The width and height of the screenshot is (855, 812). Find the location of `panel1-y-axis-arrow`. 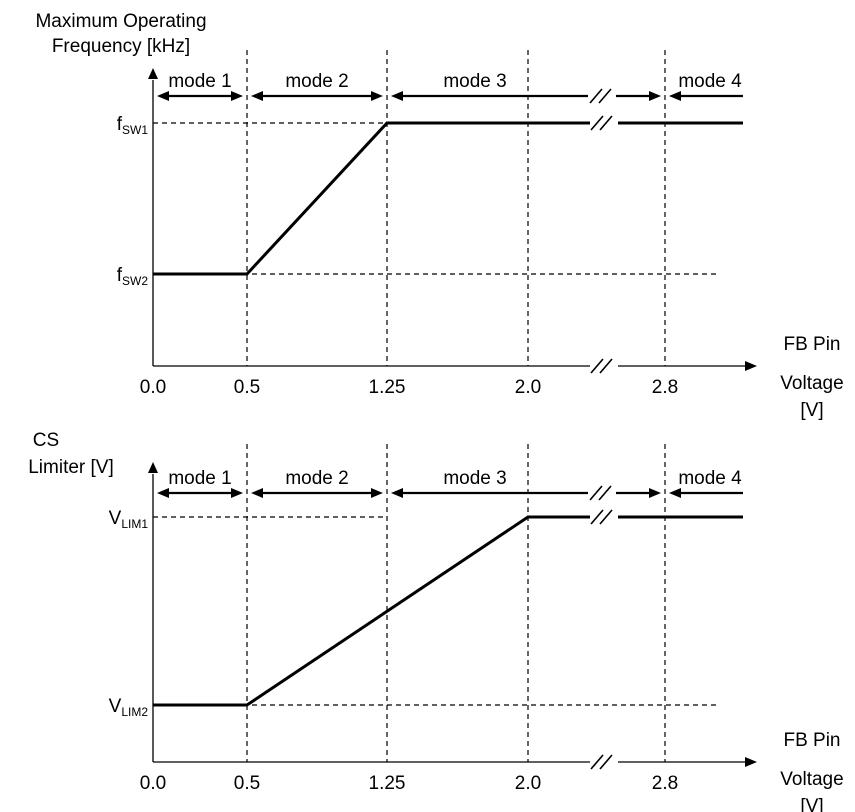

panel1-y-axis-arrow is located at coordinates (153, 73).